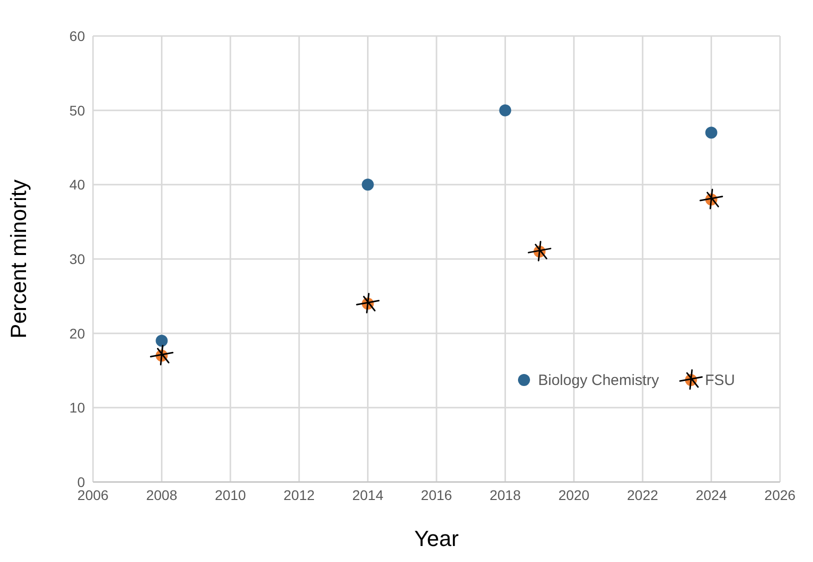 The image size is (813, 562). I want to click on x-tick-label: 2024, so click(712, 494).